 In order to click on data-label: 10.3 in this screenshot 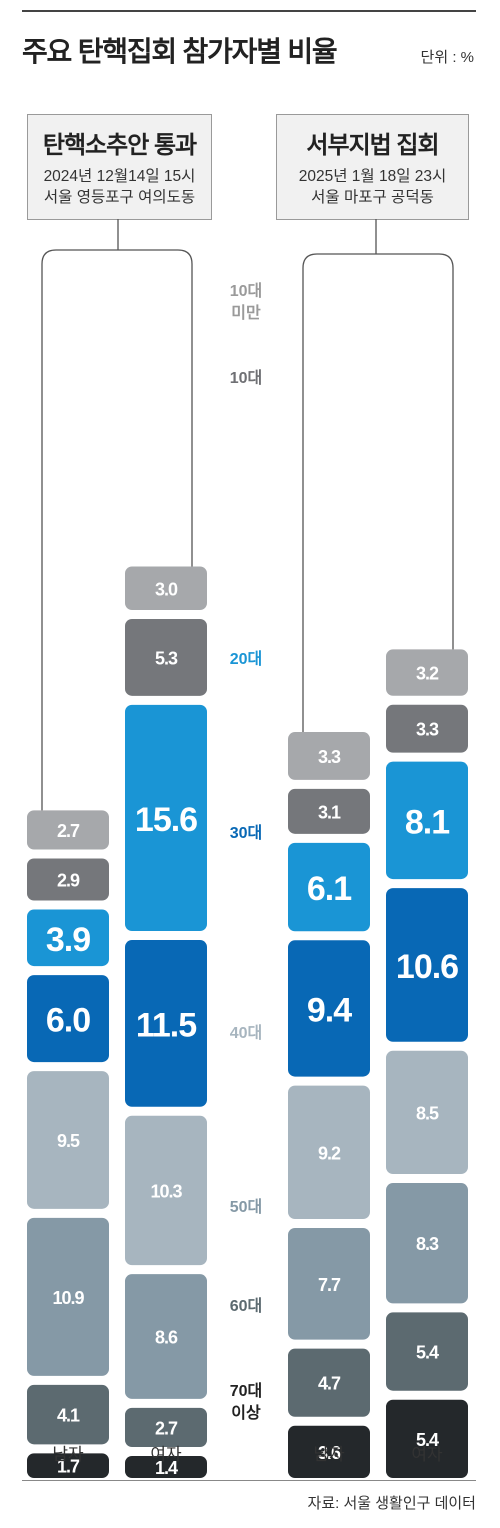, I will do `click(166, 1191)`.